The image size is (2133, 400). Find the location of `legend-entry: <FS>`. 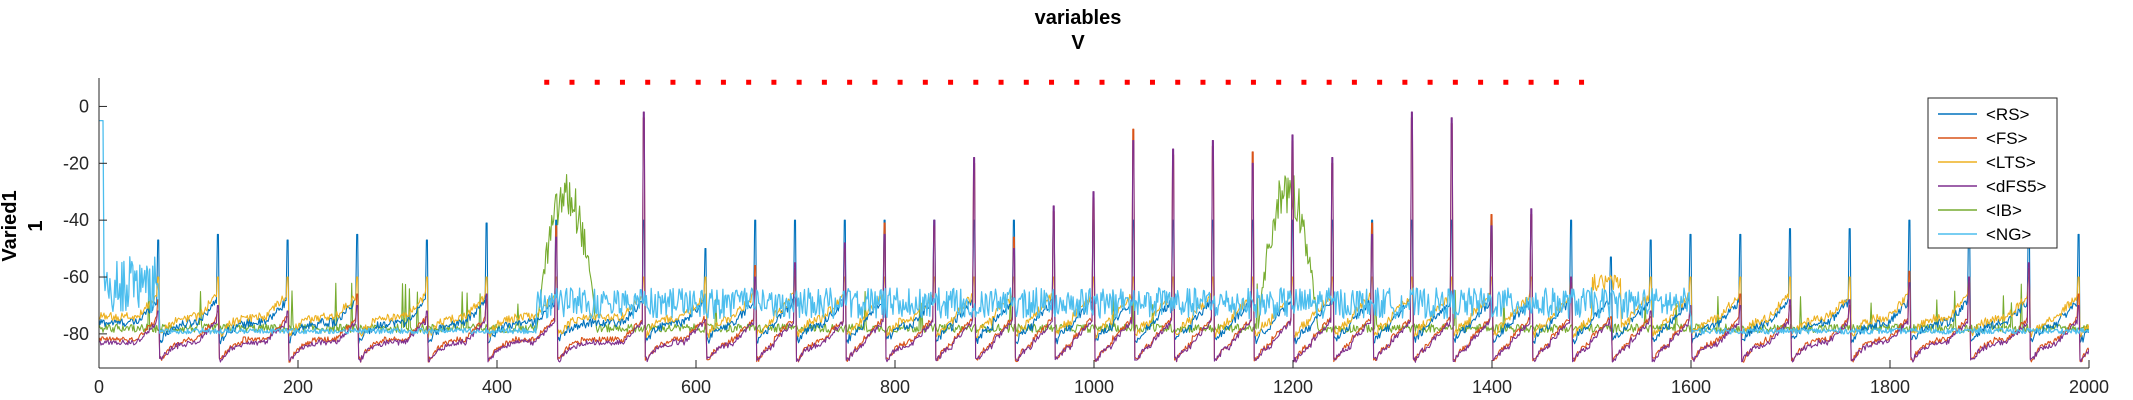

legend-entry: <FS> is located at coordinates (2007, 138).